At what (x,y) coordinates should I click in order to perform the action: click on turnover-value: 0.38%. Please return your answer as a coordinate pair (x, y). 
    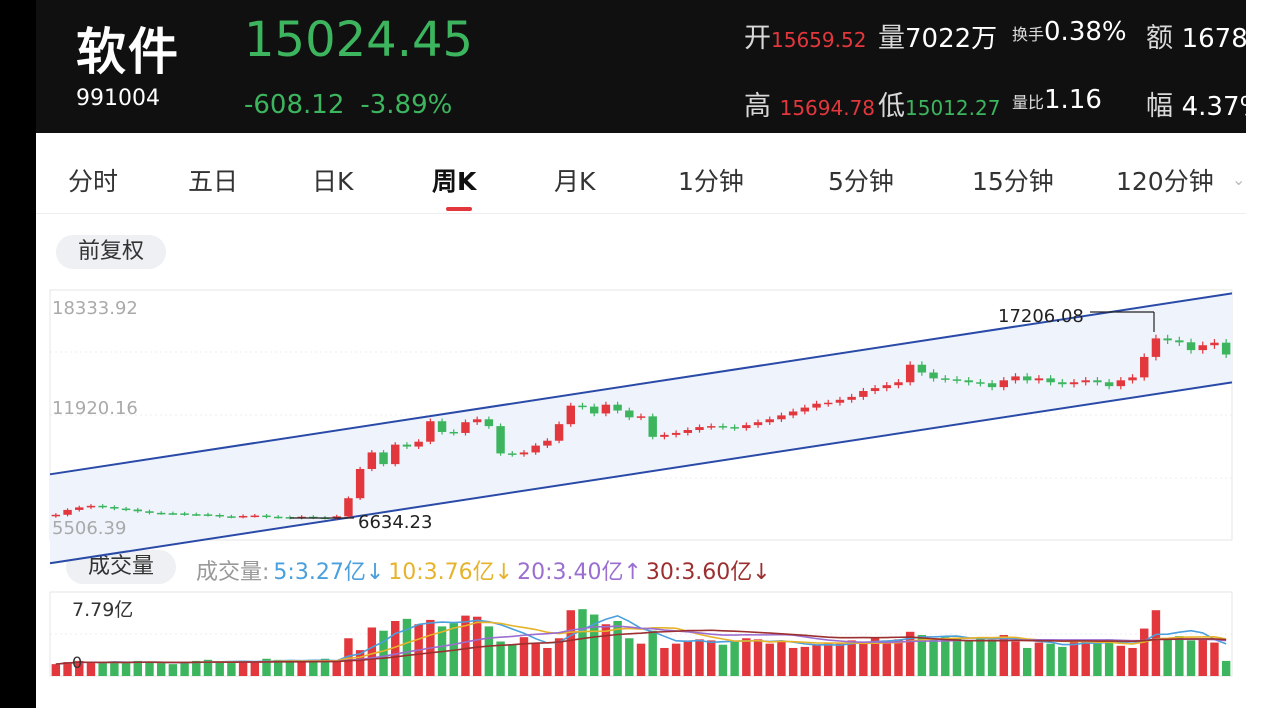
    Looking at the image, I should click on (1085, 32).